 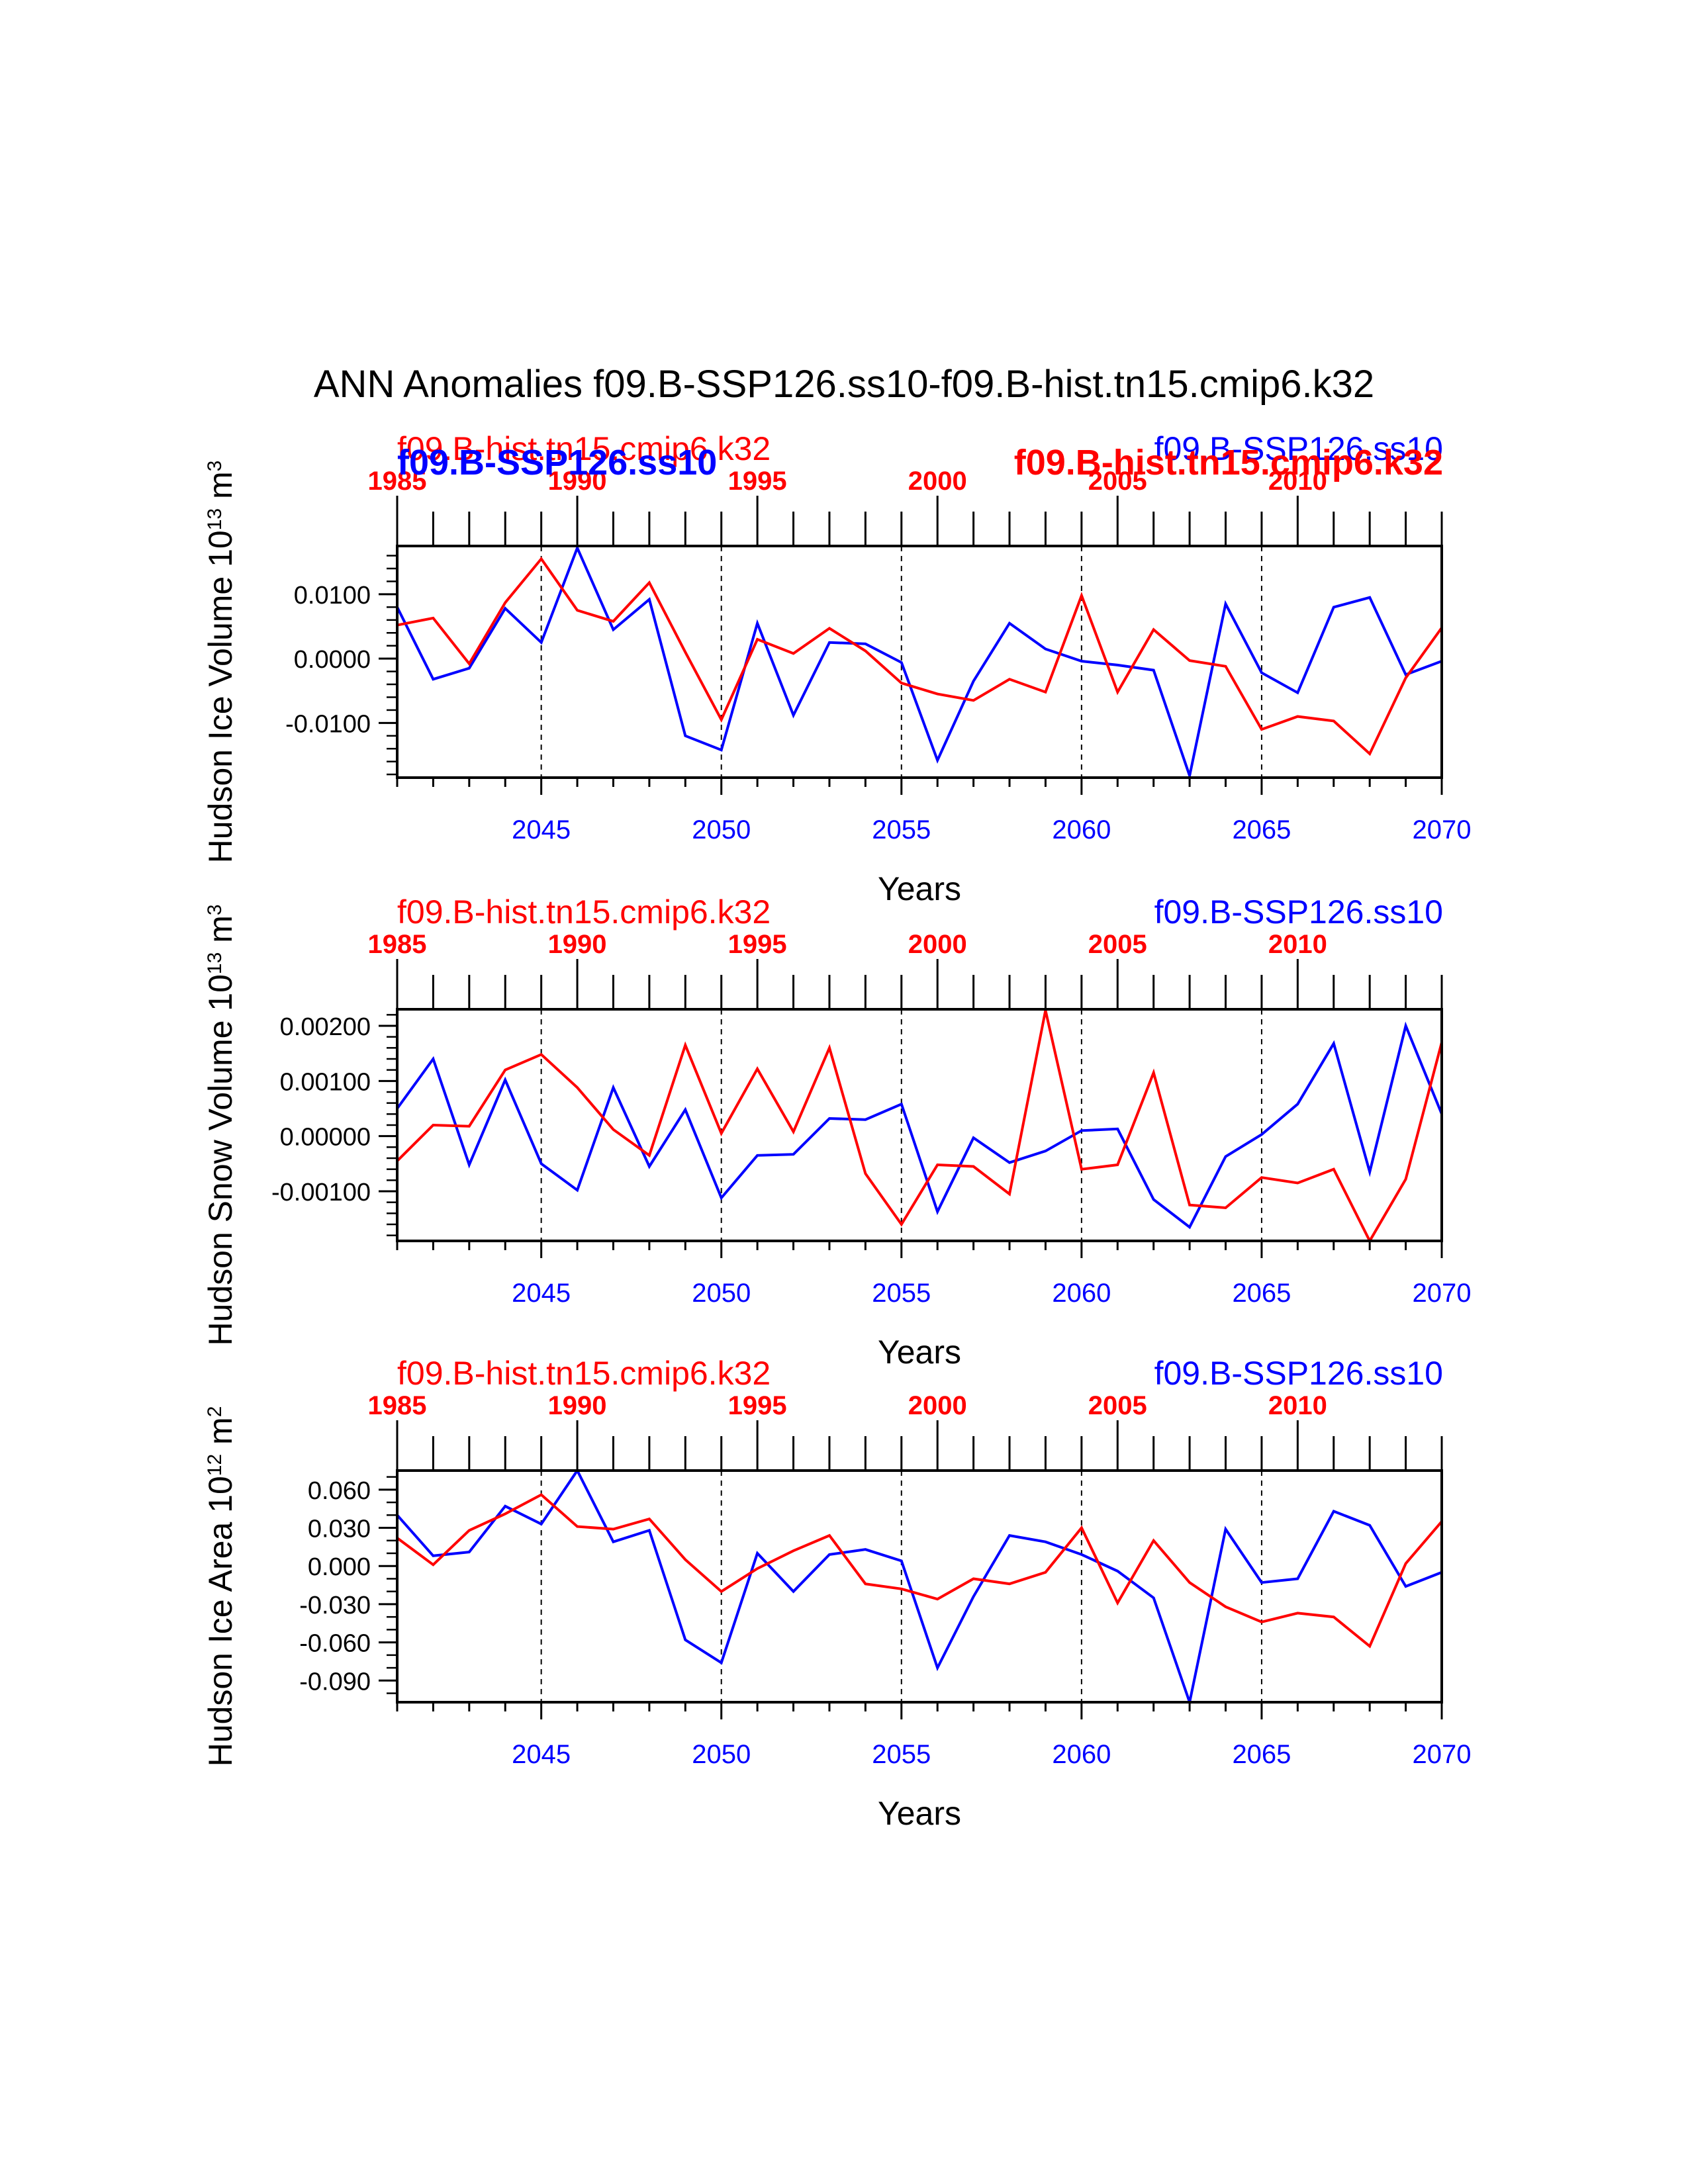 I want to click on y-tick-label: -0.00100, so click(x=321, y=1192).